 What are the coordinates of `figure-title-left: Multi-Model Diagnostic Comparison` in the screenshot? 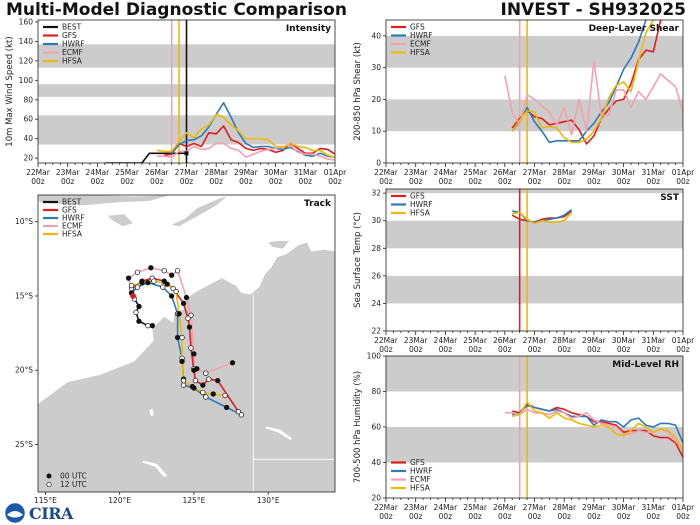 It's located at (176, 10).